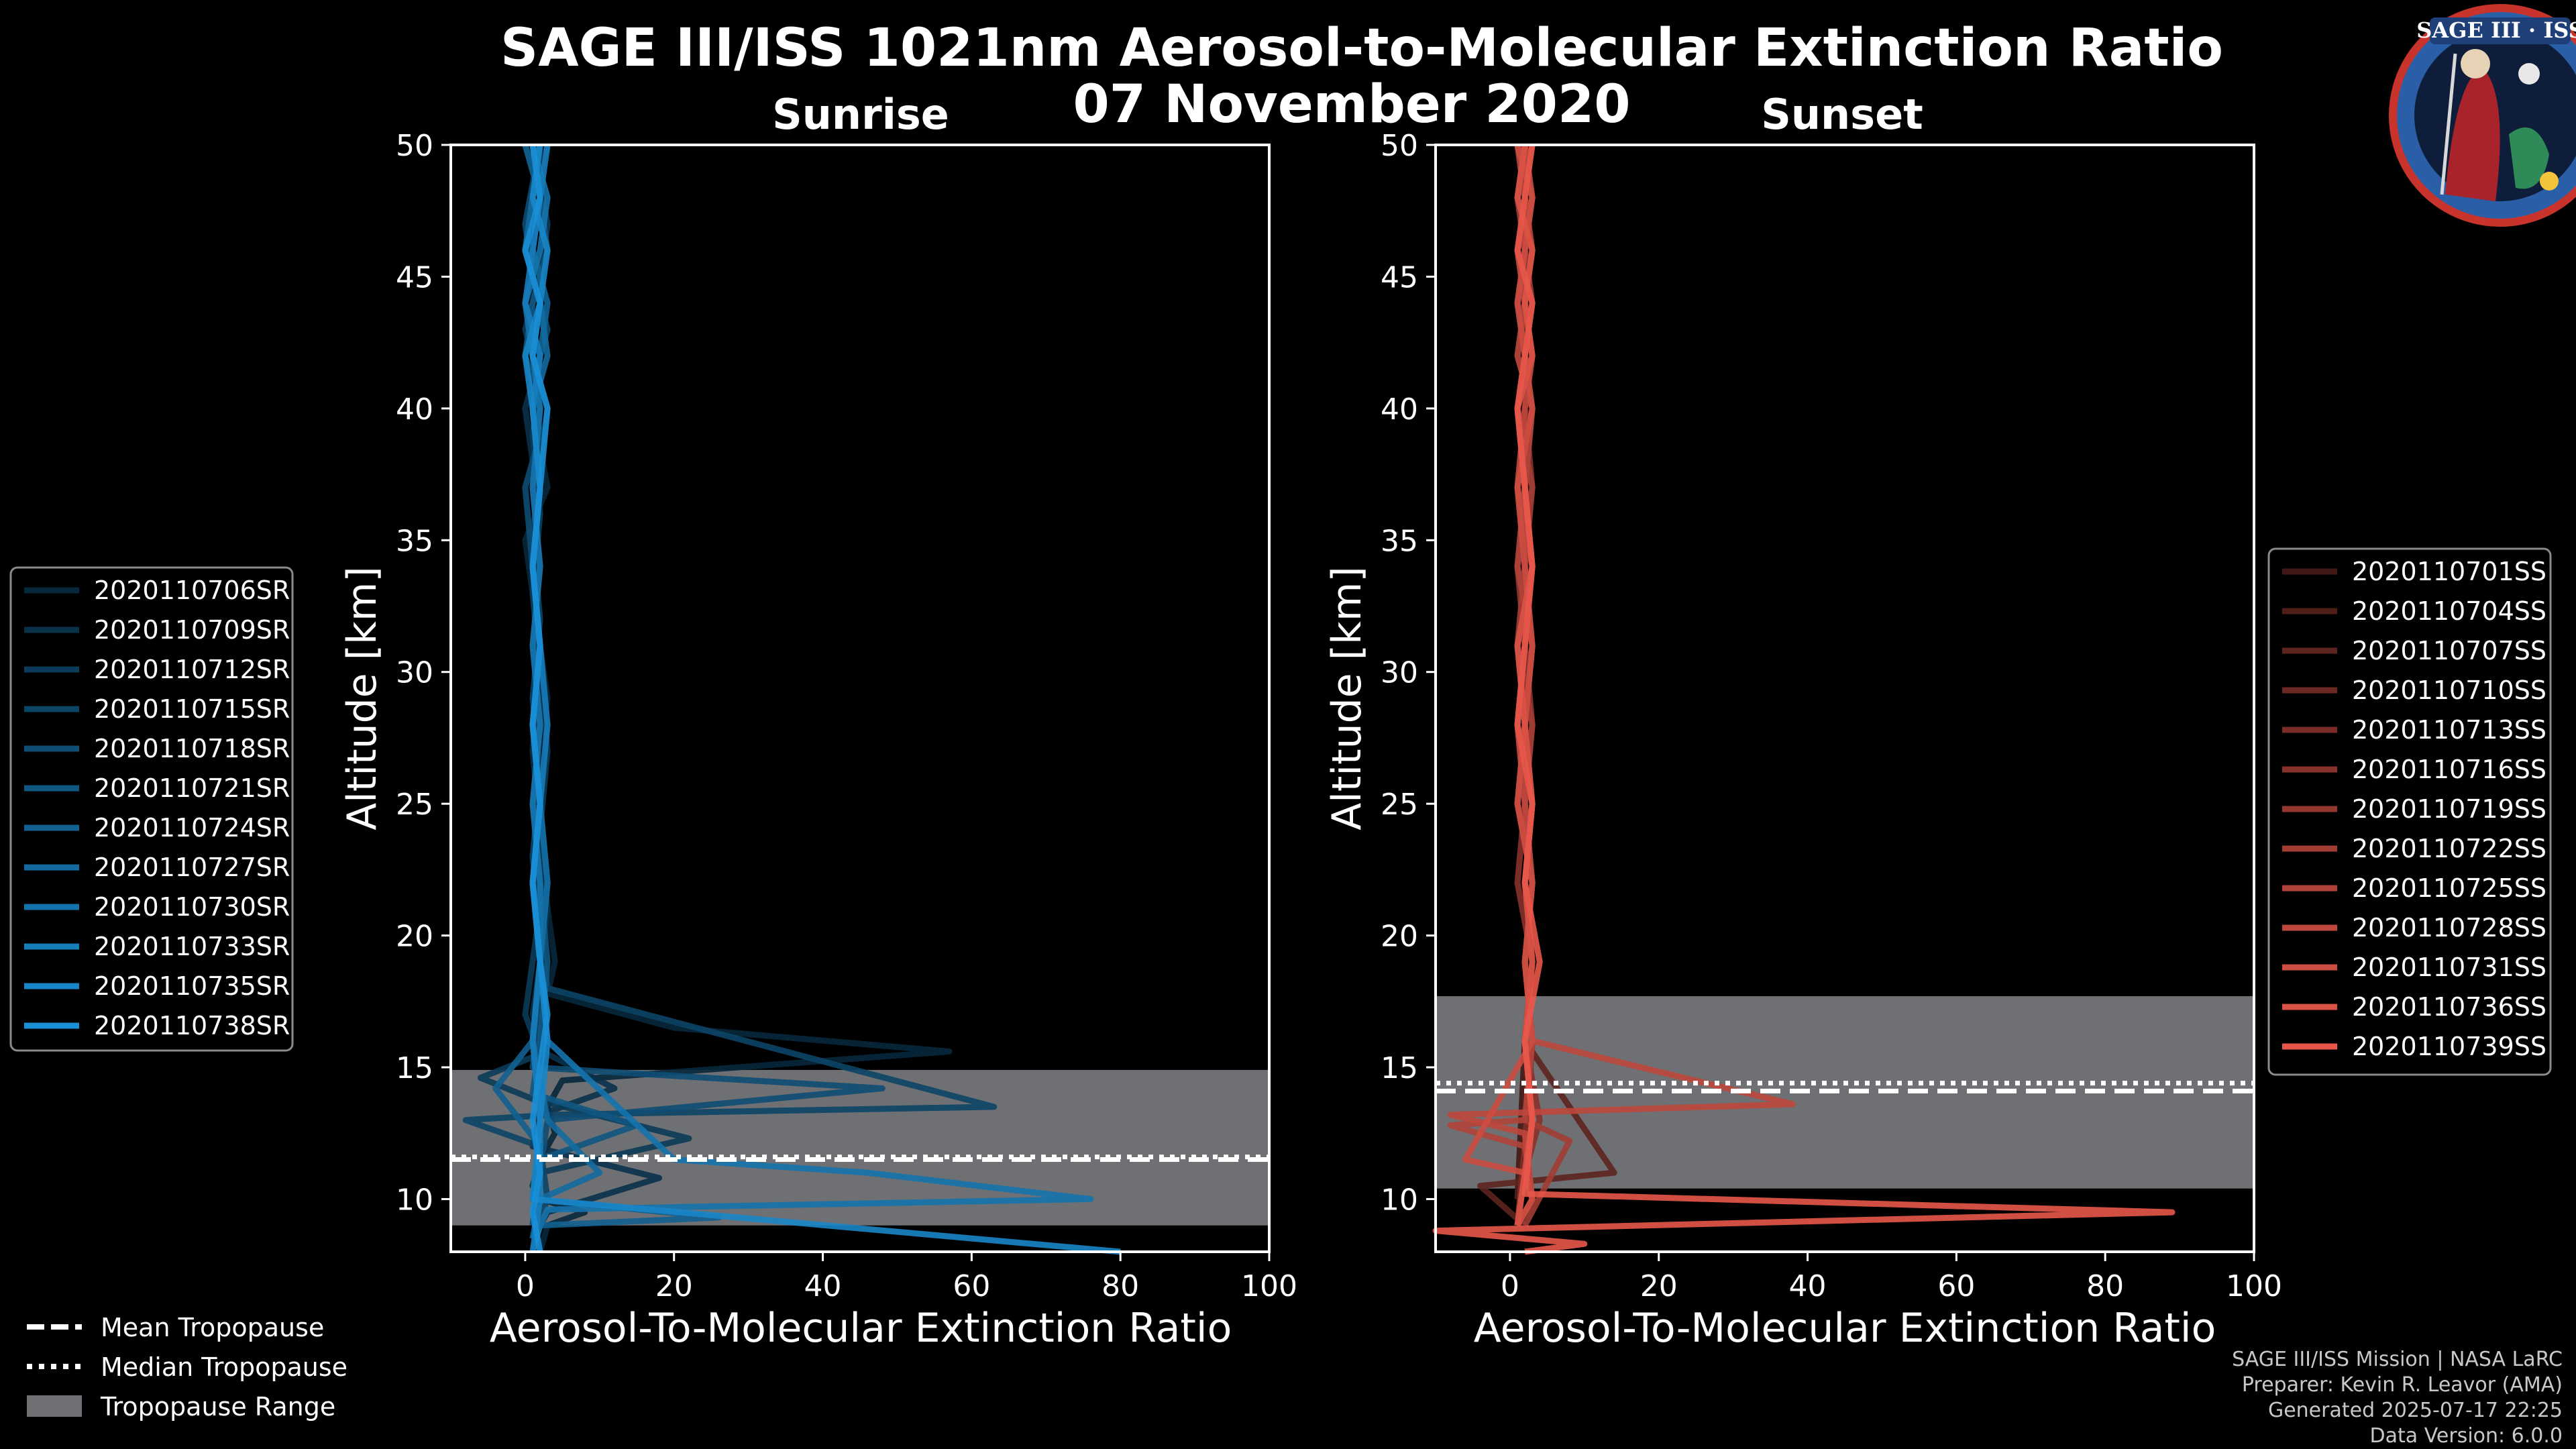 This screenshot has width=2576, height=1449. I want to click on sunrise-y-tick-label: 20, so click(414, 937).